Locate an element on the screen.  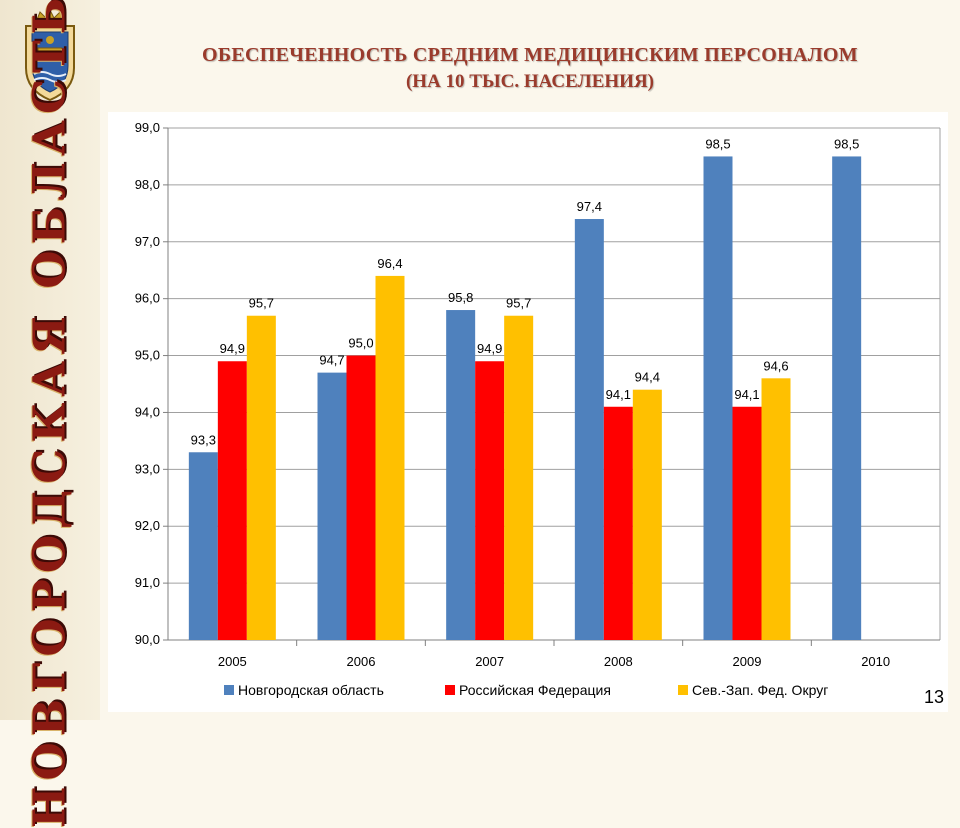
x-tick-label: 2006 is located at coordinates (361, 661).